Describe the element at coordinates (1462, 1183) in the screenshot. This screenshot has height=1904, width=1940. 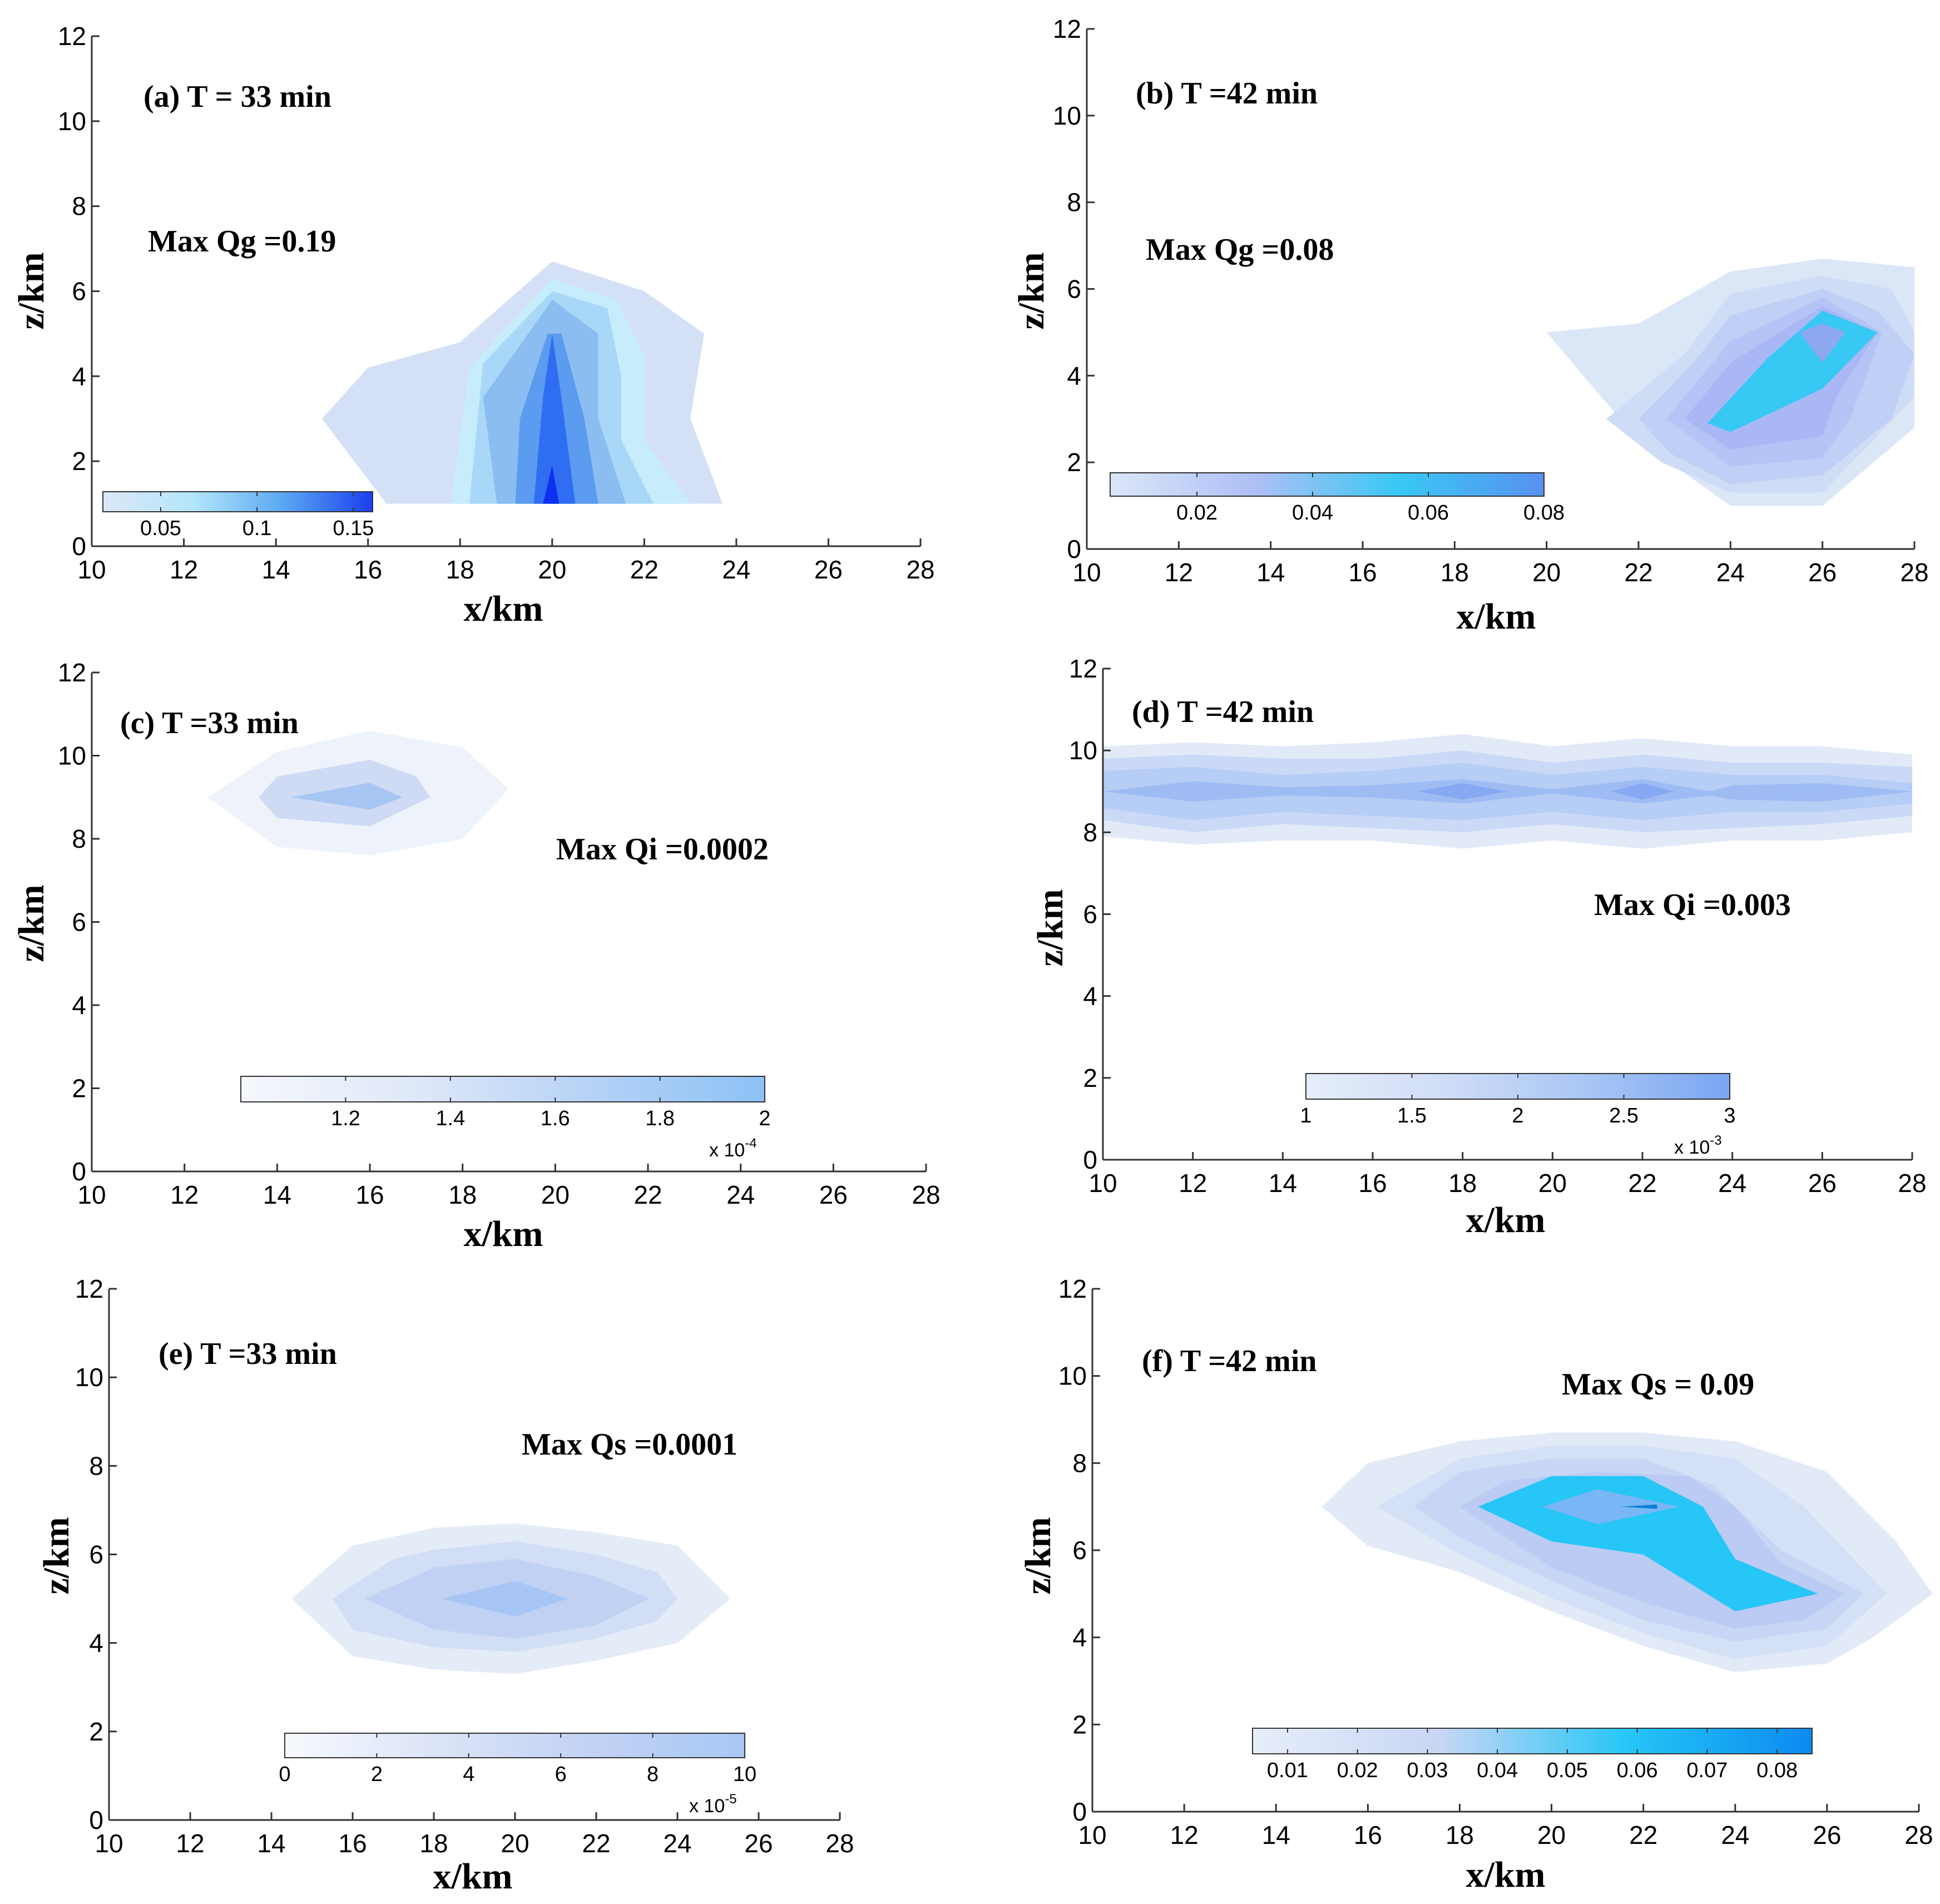
I see `x-tick-label: 18` at that location.